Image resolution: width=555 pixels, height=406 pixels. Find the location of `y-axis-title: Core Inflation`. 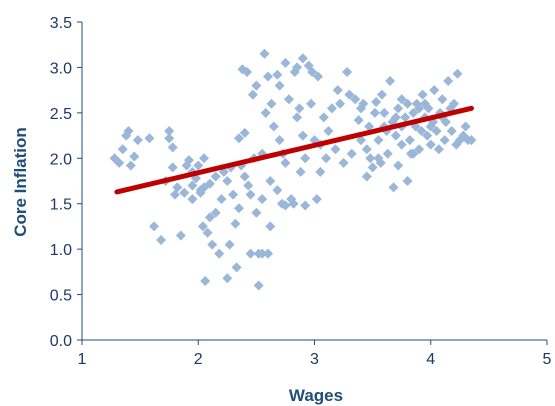

y-axis-title: Core Inflation is located at coordinates (20, 182).